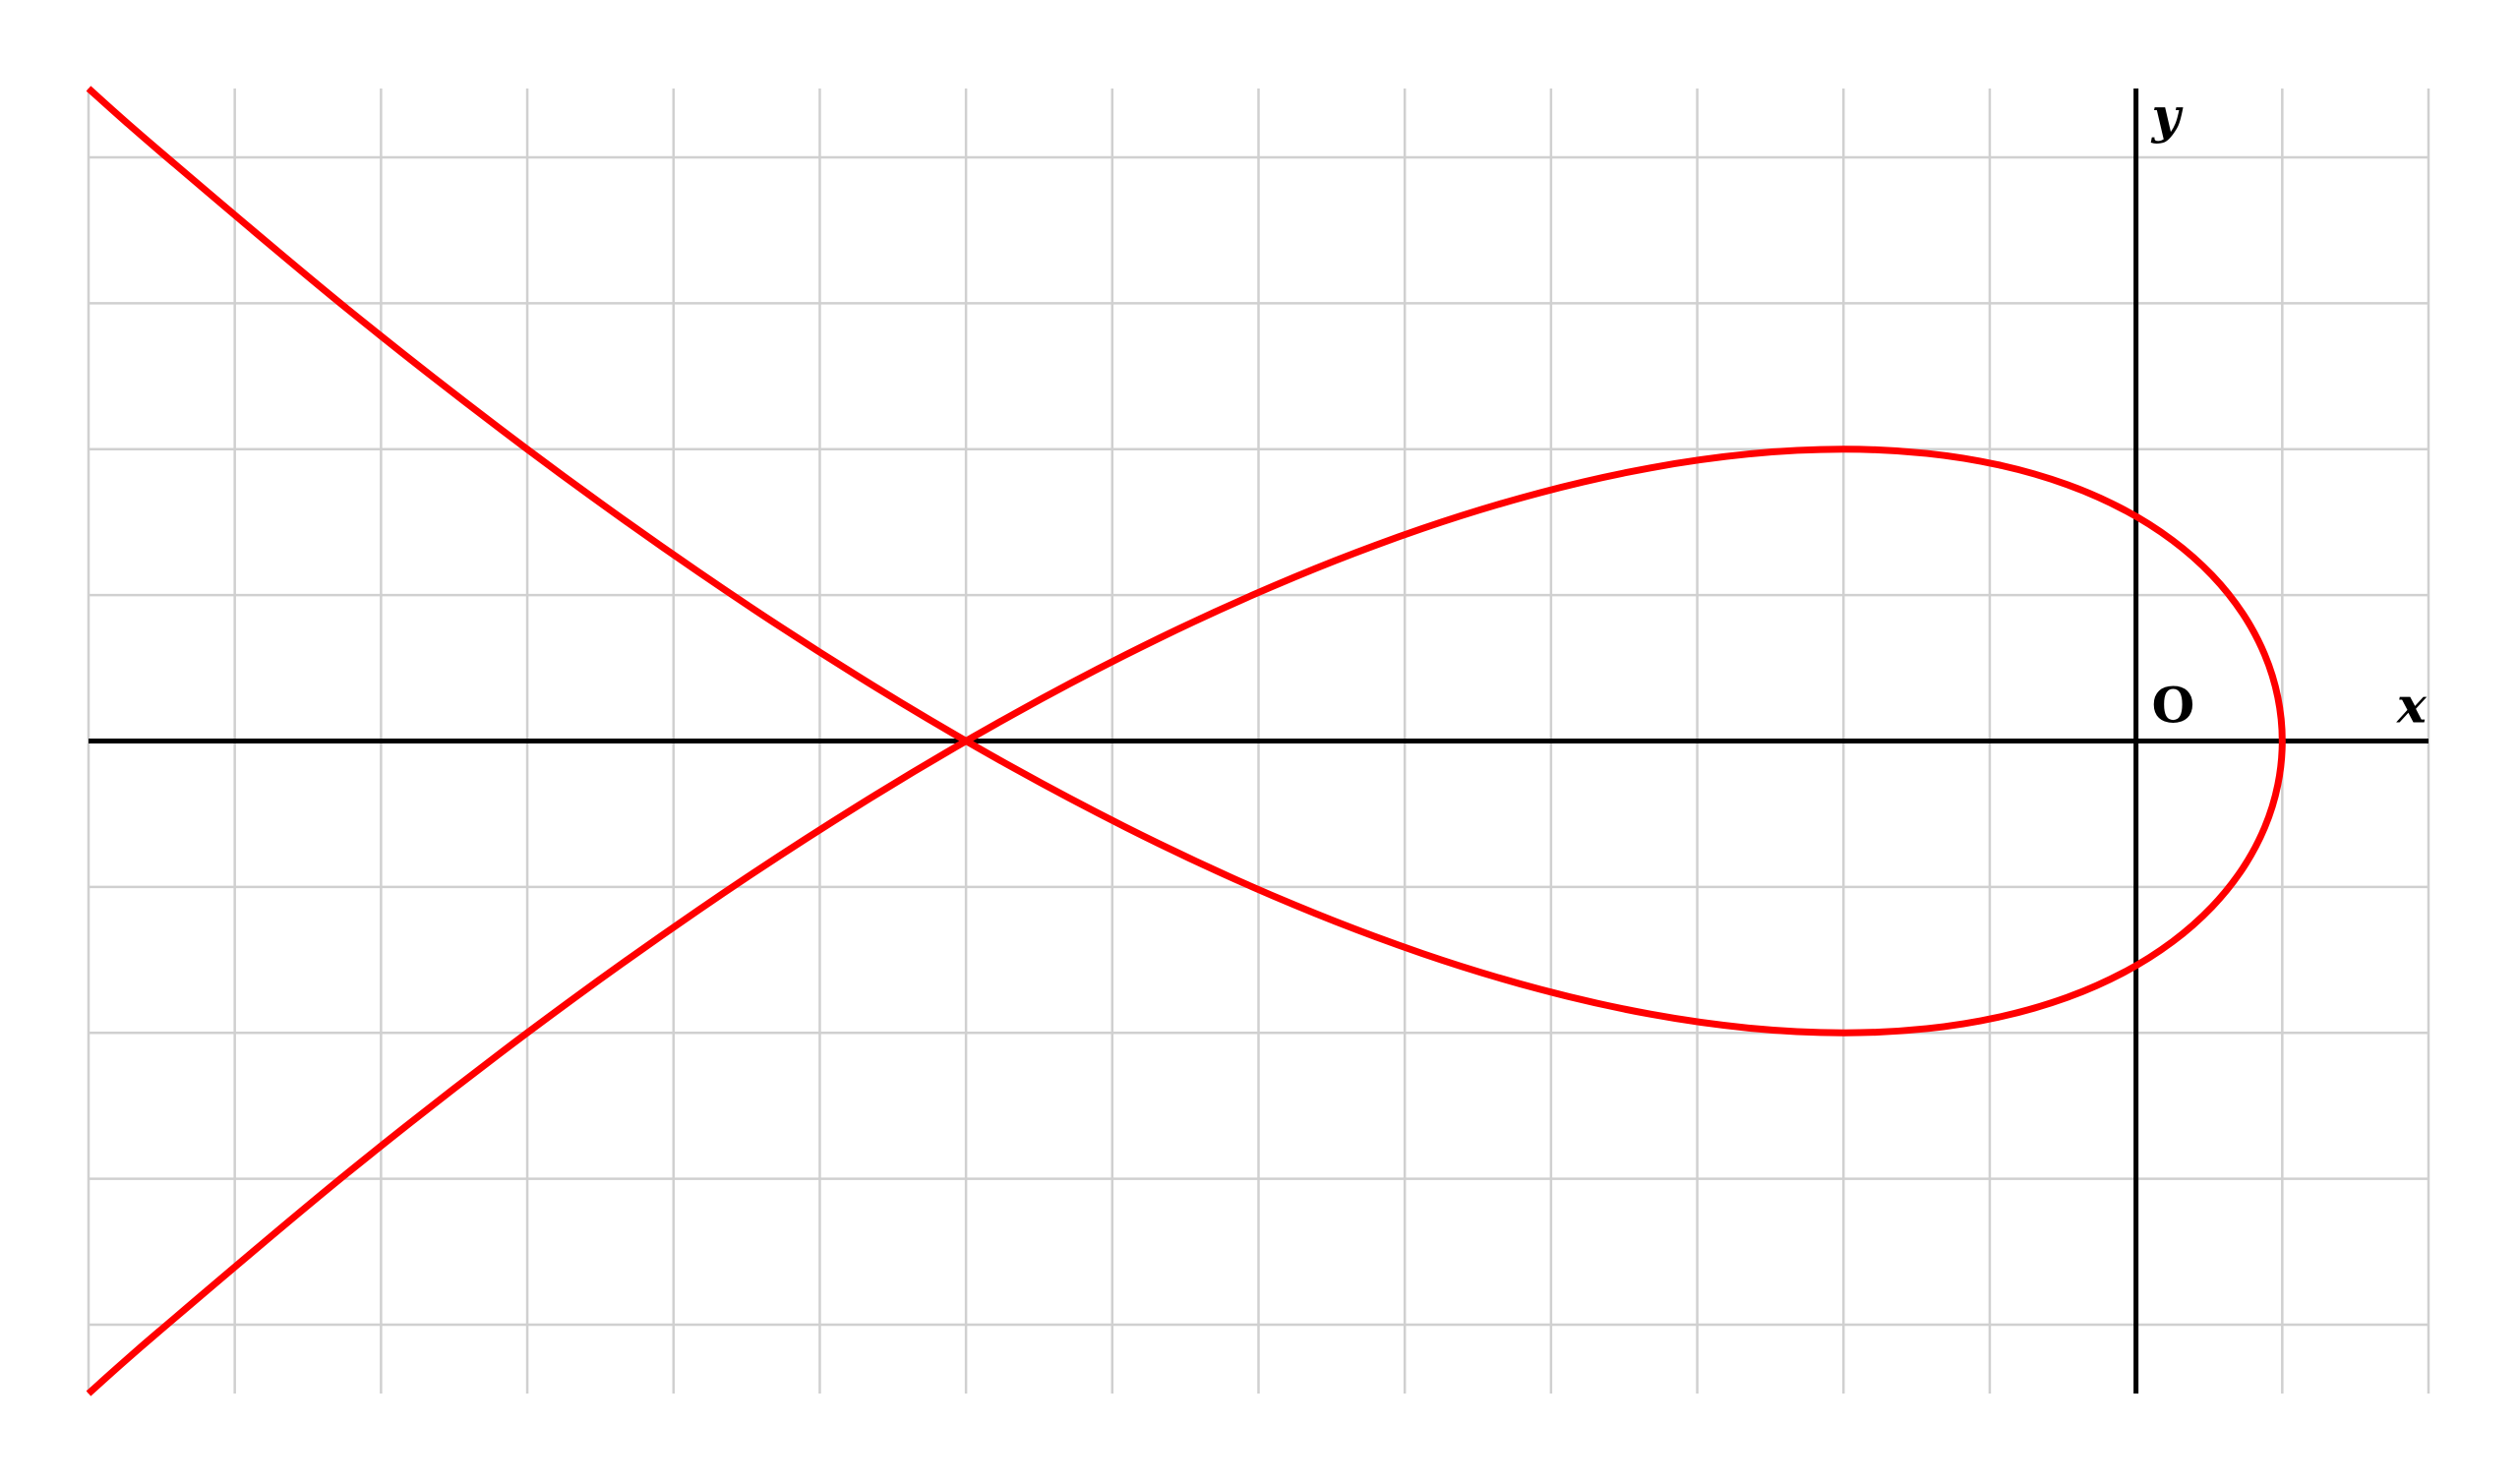 Image resolution: width=2518 pixels, height=1484 pixels. Describe the element at coordinates (2412, 706) in the screenshot. I see `x-axis-label: x` at that location.